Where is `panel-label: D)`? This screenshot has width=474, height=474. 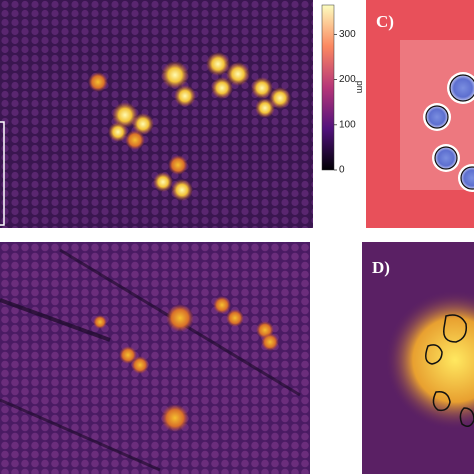 panel-label: D) is located at coordinates (381, 267).